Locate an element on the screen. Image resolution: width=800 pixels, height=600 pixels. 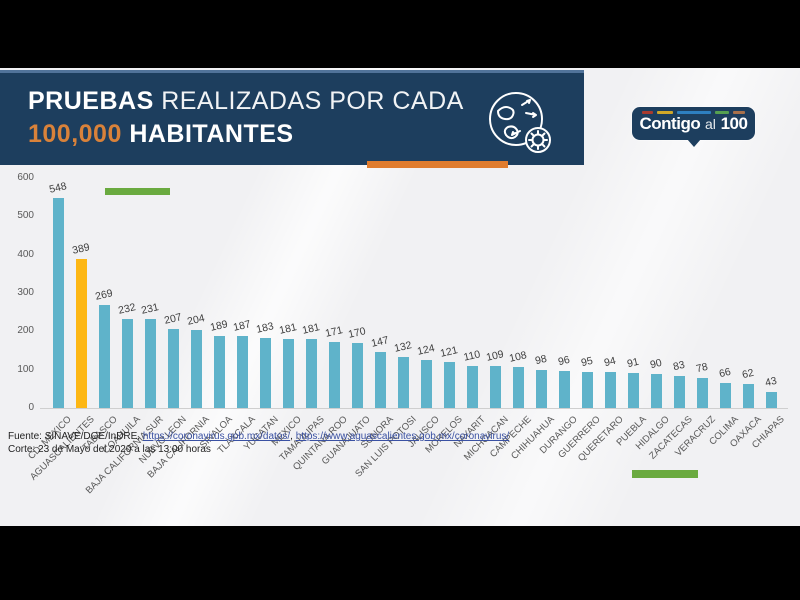
bar-guerrero is located at coordinates (587, 389).